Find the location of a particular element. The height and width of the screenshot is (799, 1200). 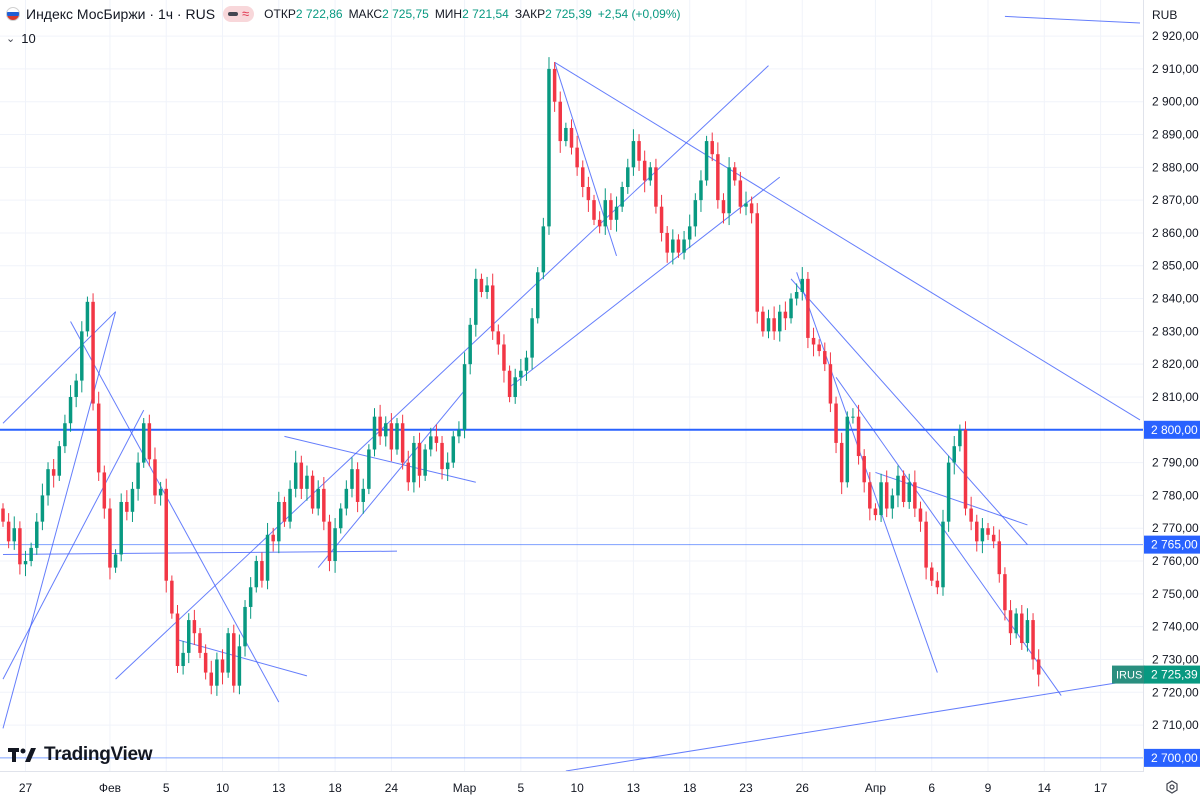

data-mode-badge: ≈ is located at coordinates (239, 14).